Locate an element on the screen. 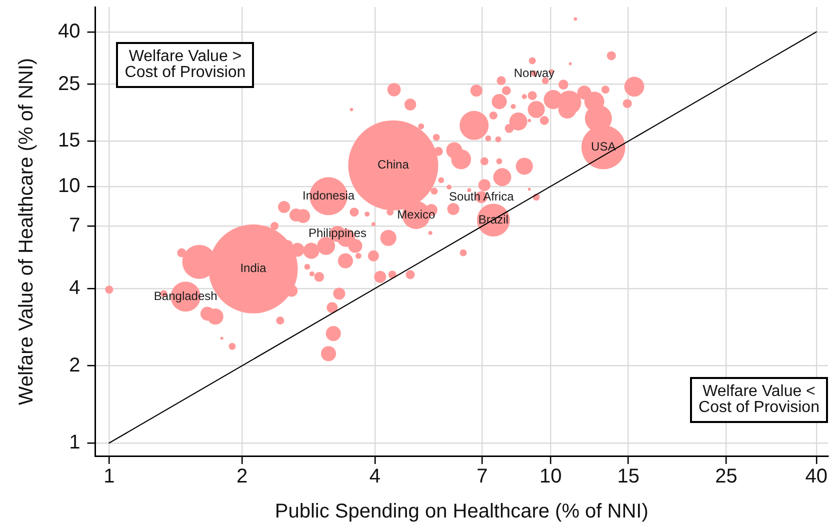 The width and height of the screenshot is (836, 526). y-tick-label: 25 is located at coordinates (69, 83).